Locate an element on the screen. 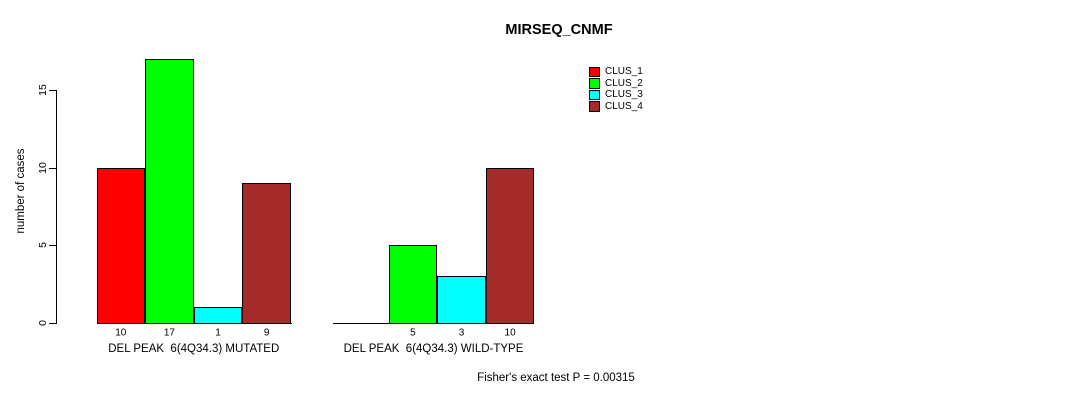  legend: CLUS_1 CLUS_2 CLUS_3 CLUS_4 is located at coordinates (616, 89).